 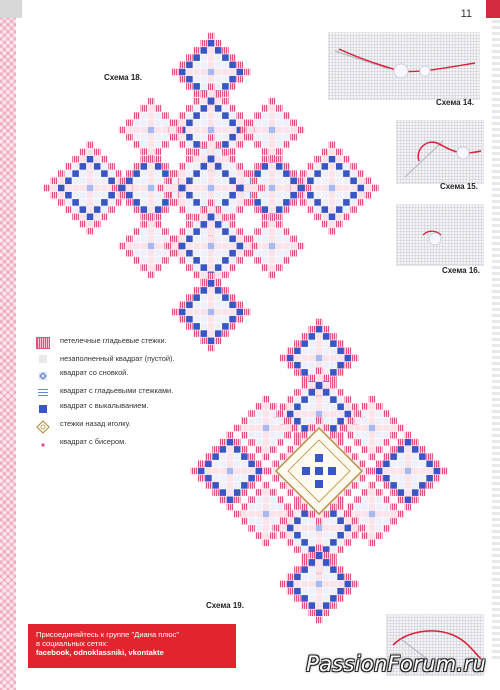 What do you see at coordinates (43, 444) in the screenshot?
I see `bead-icon` at bounding box center [43, 444].